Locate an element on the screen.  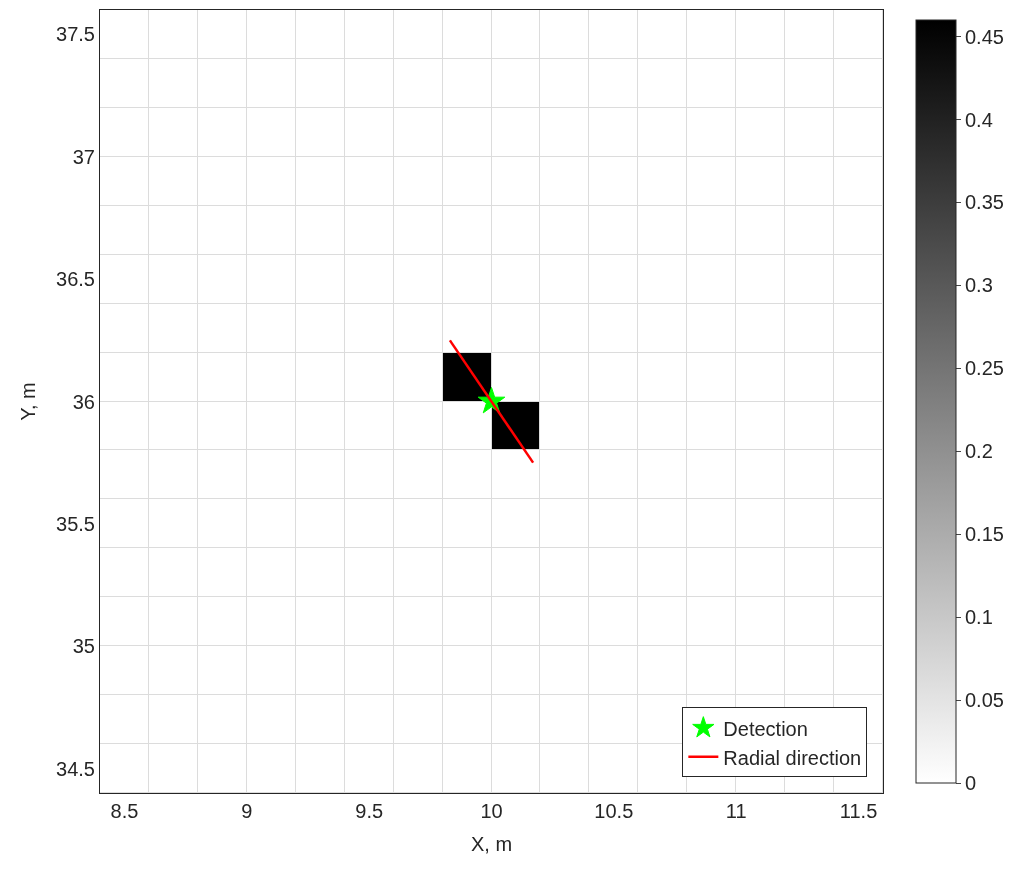
color-bar-label: 0.4 is located at coordinates (979, 119).